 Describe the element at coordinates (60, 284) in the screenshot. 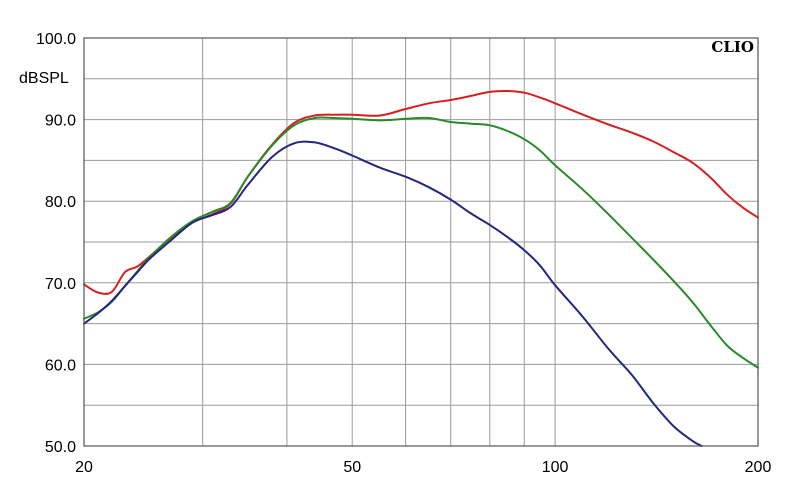

I see `y-tick-label: 70.0` at that location.